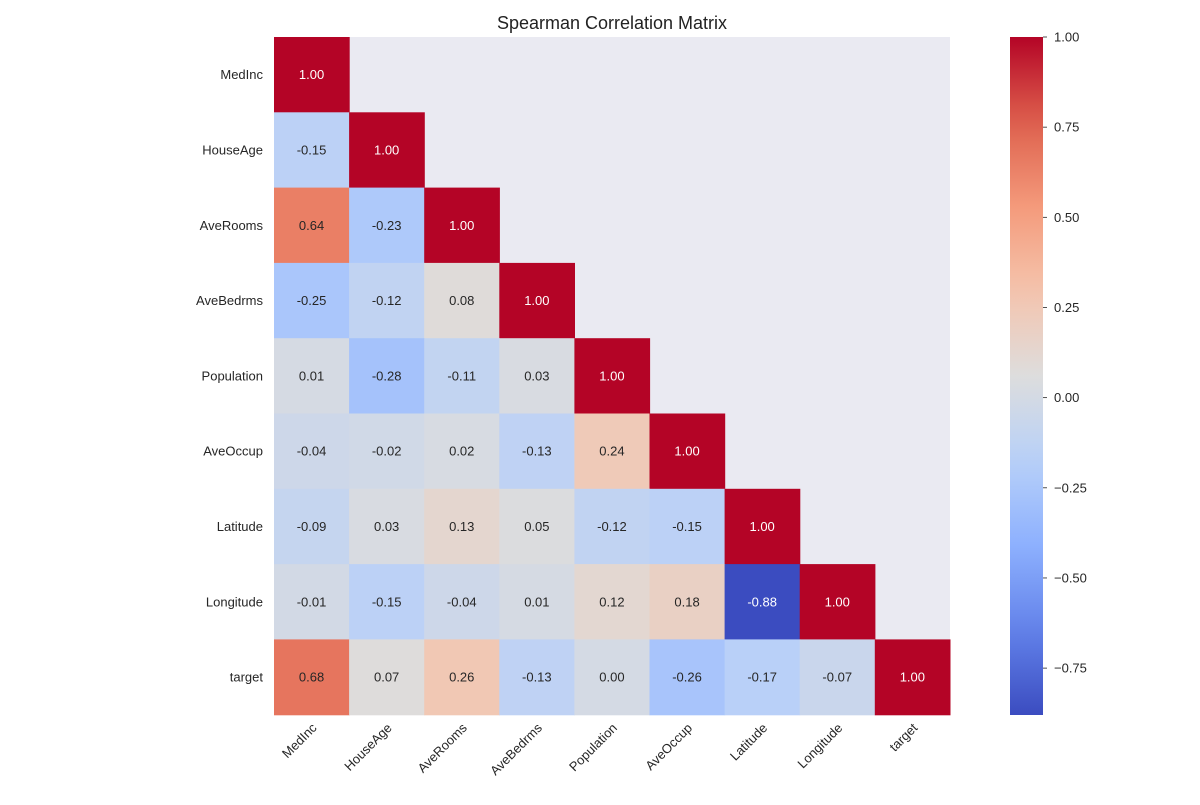 The image size is (1200, 805). I want to click on y-tick-label-HouseAge: HouseAge, so click(232, 149).